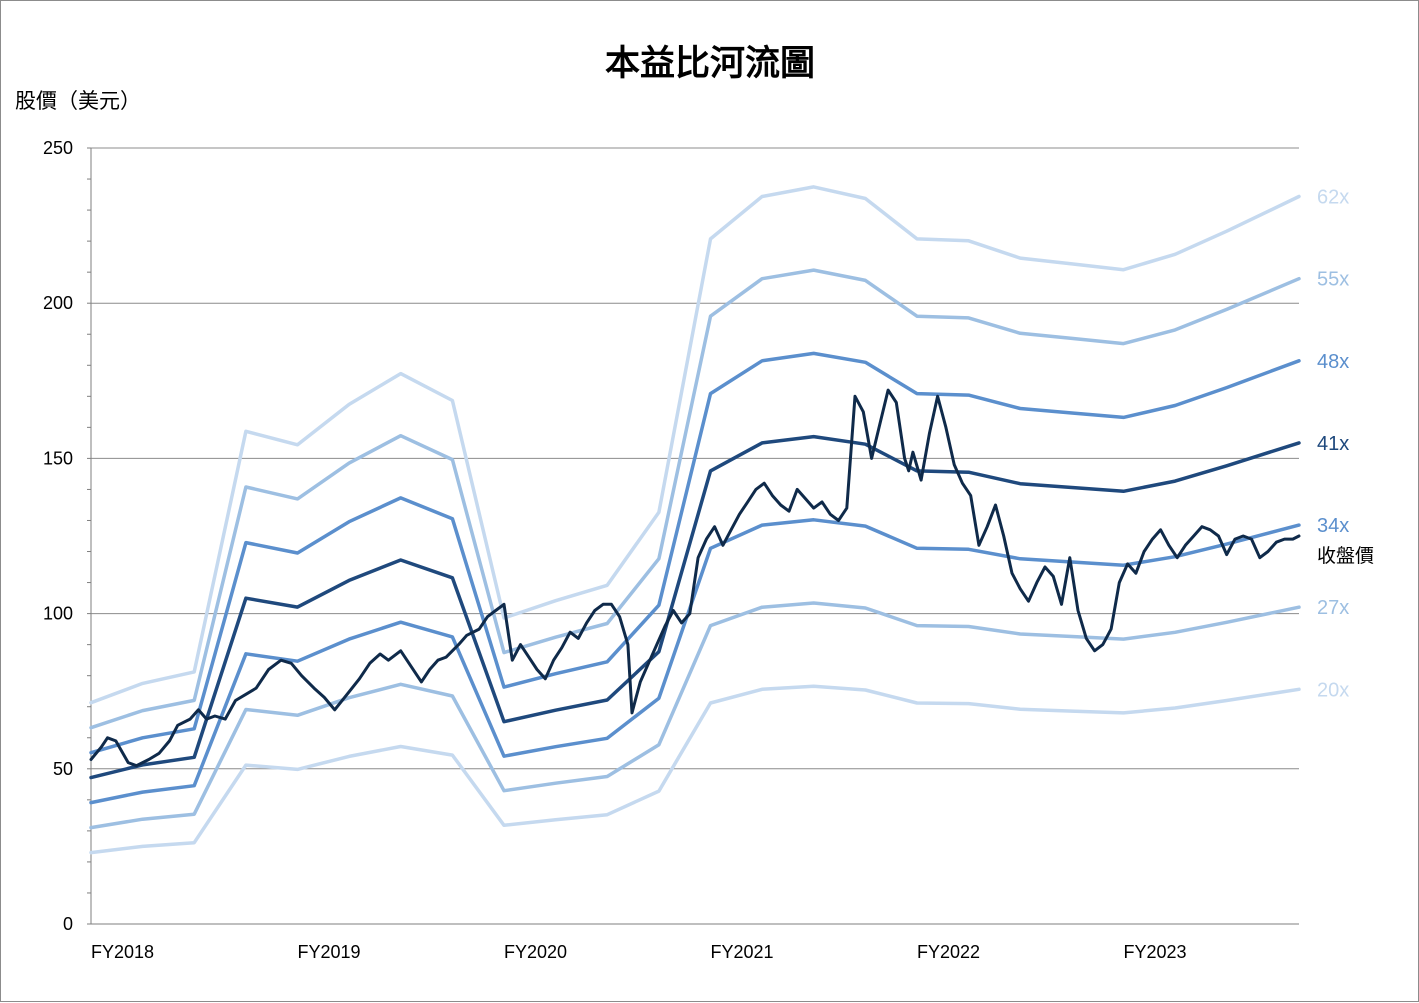 The width and height of the screenshot is (1419, 1003). I want to click on y-tick-label: 50, so click(63, 769).